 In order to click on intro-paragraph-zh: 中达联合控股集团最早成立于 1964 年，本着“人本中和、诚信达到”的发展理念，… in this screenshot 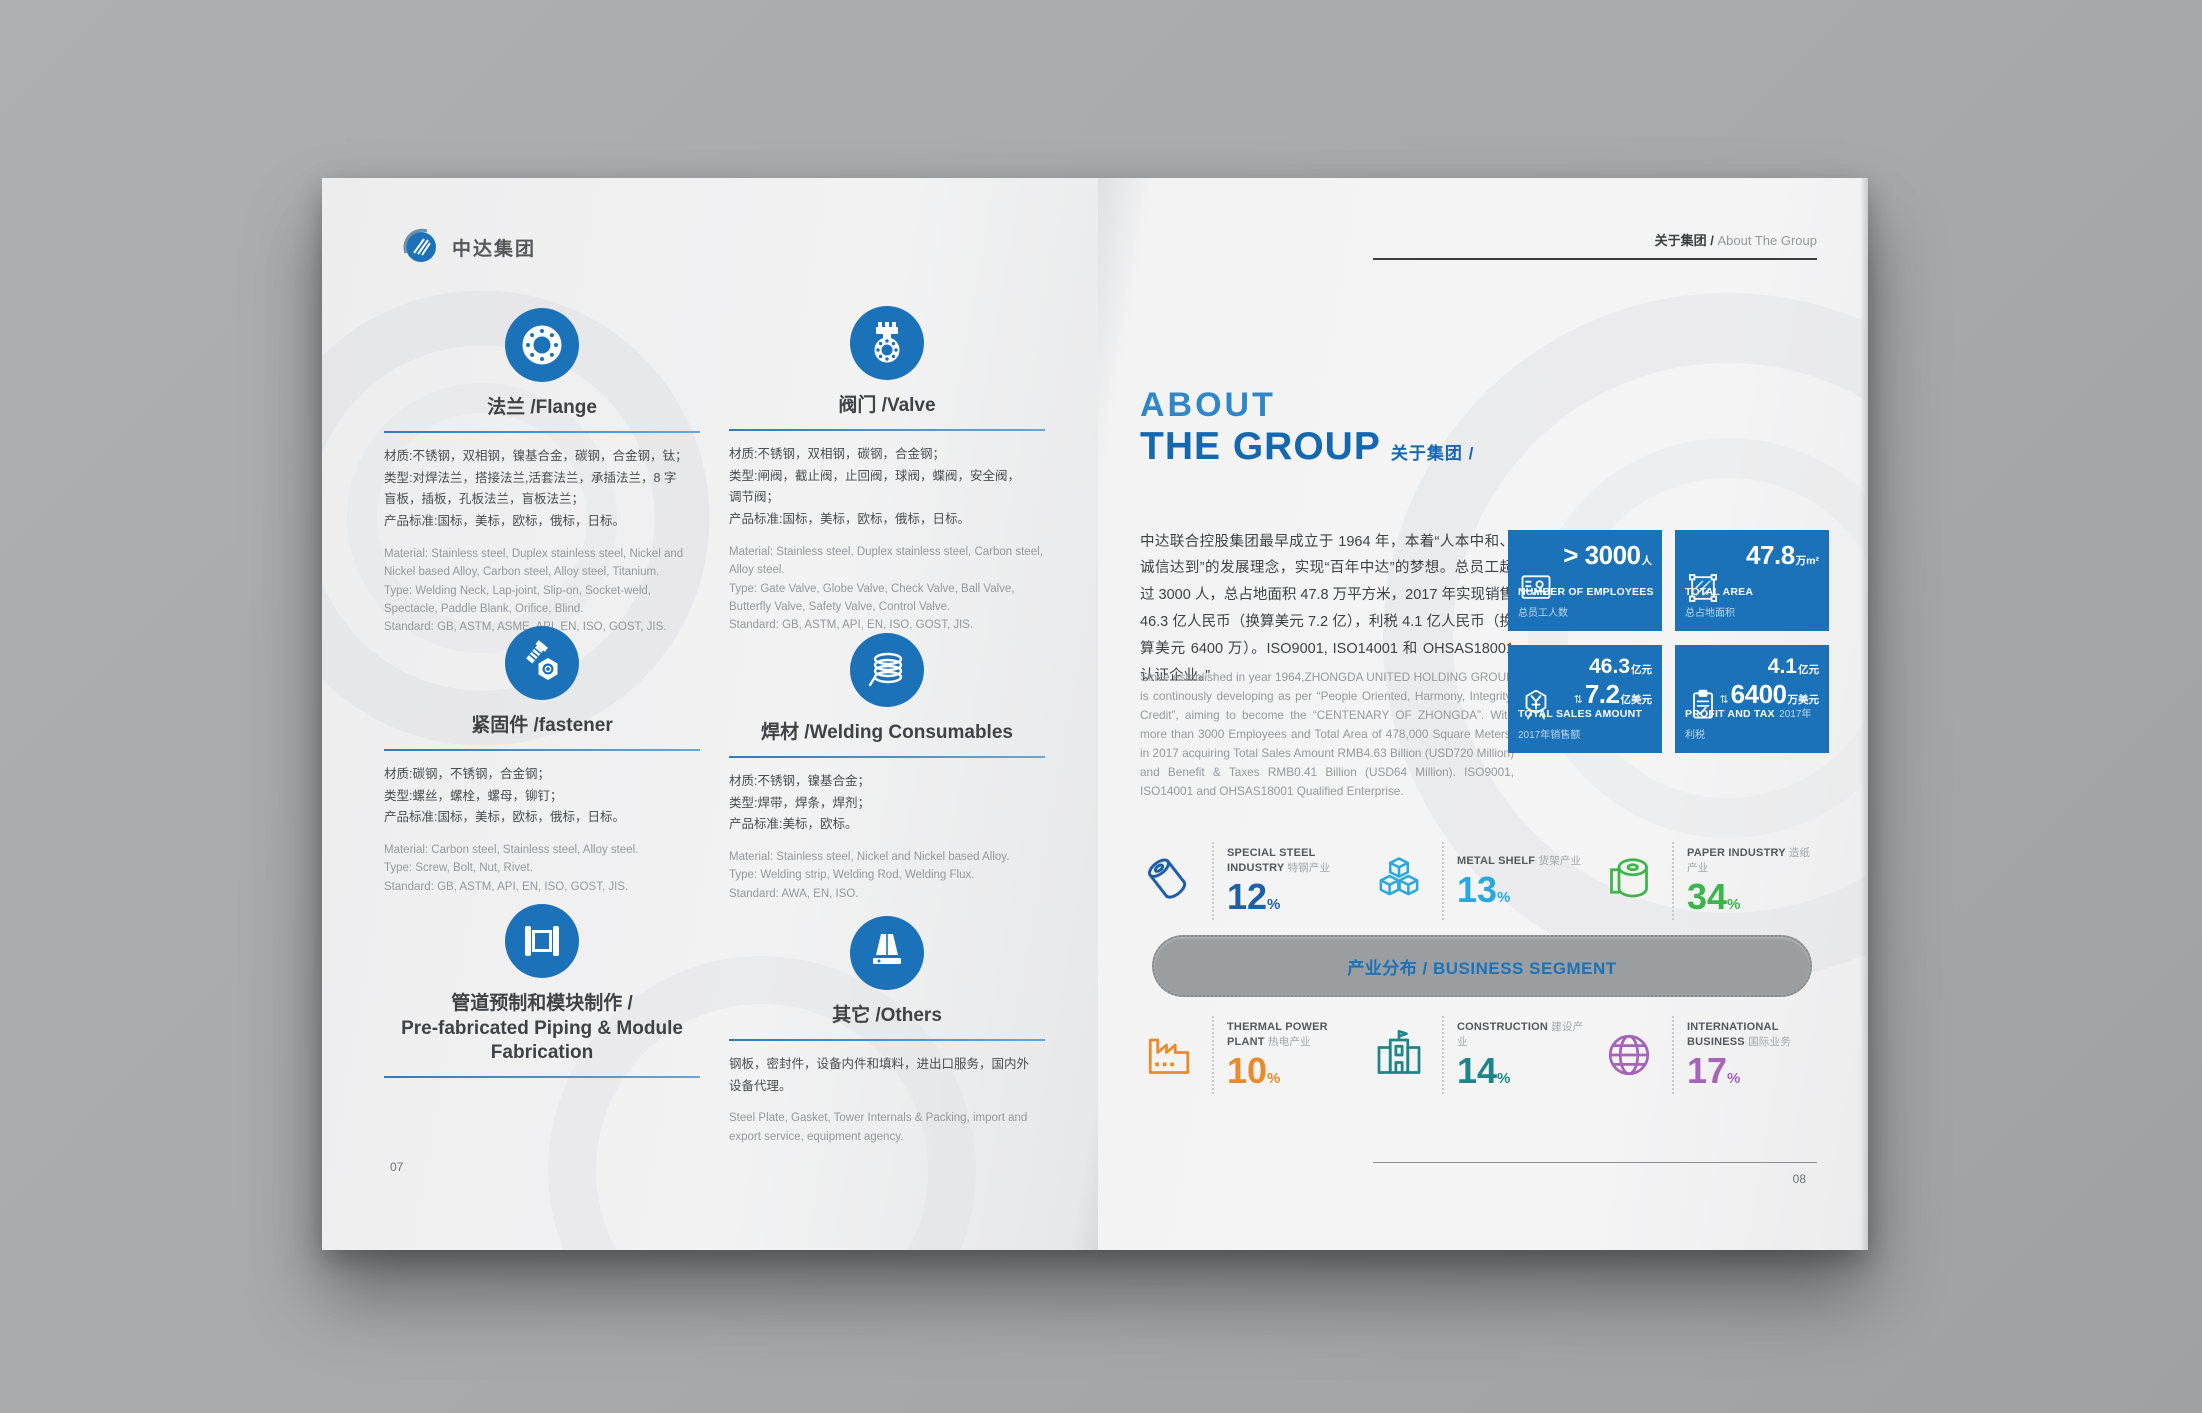, I will do `click(1327, 609)`.